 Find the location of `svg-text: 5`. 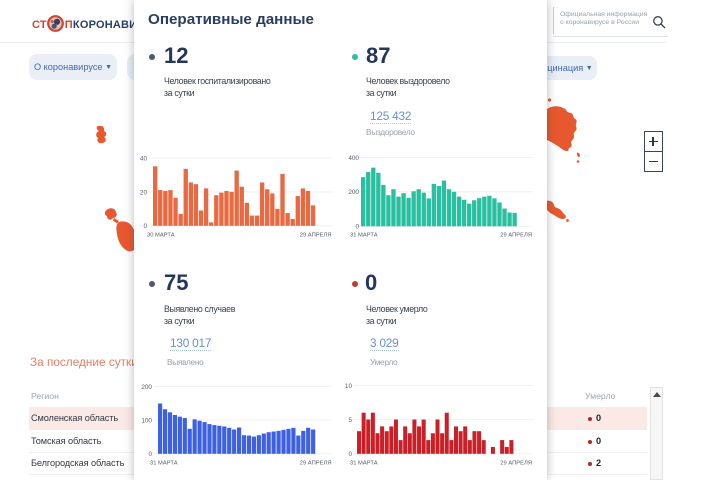

svg-text: 5 is located at coordinates (350, 420).